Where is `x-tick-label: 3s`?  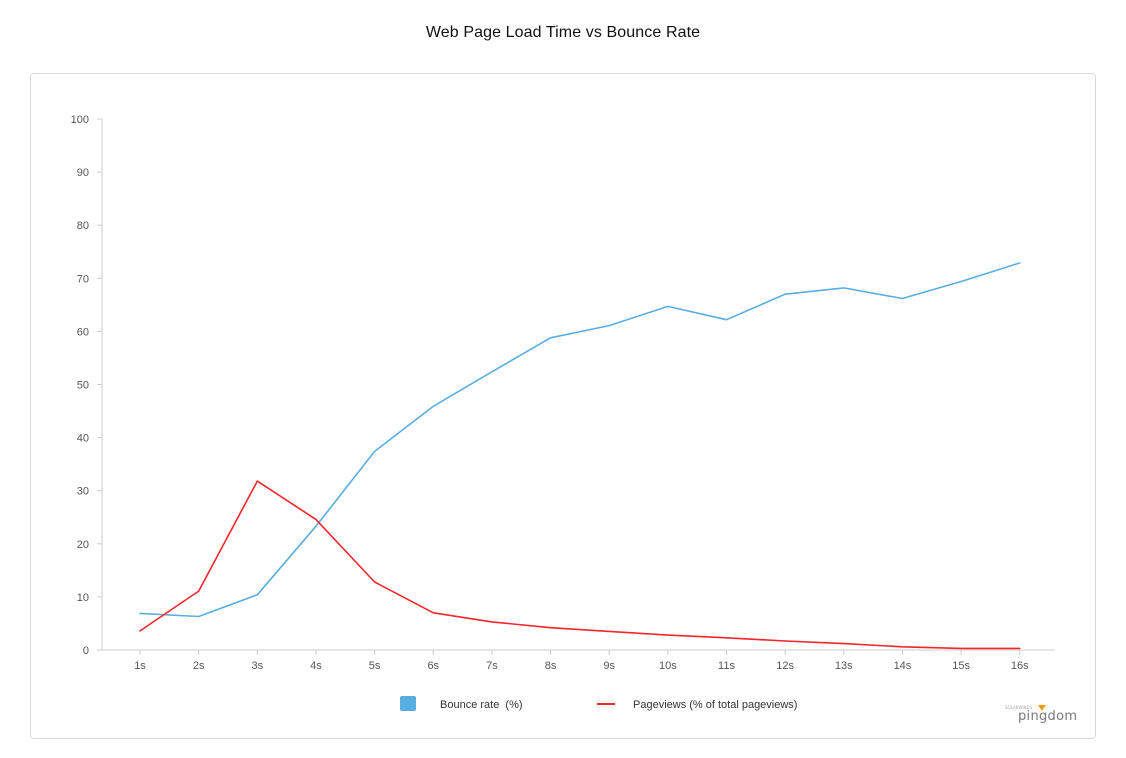
x-tick-label: 3s is located at coordinates (257, 666).